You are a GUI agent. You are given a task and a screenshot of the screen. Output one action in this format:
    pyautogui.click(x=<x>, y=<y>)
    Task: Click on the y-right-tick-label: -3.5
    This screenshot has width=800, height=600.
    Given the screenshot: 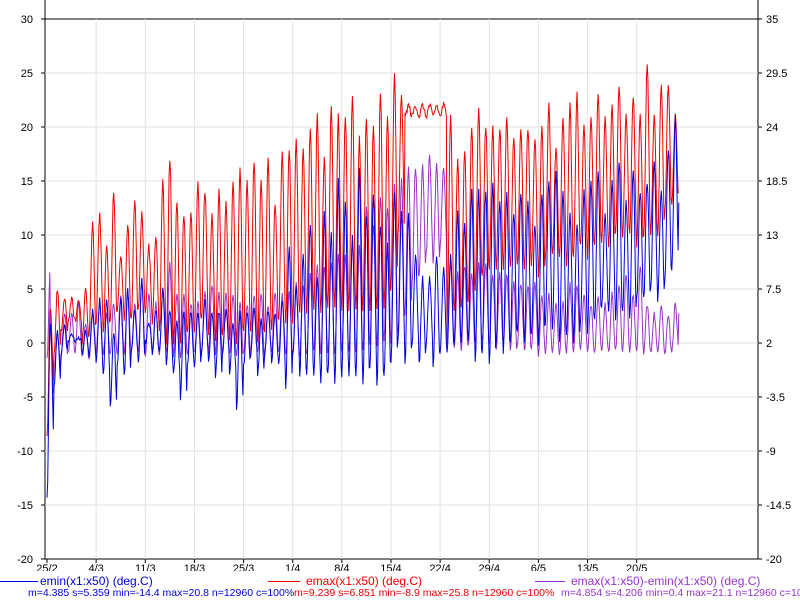 What is the action you would take?
    pyautogui.click(x=775, y=398)
    